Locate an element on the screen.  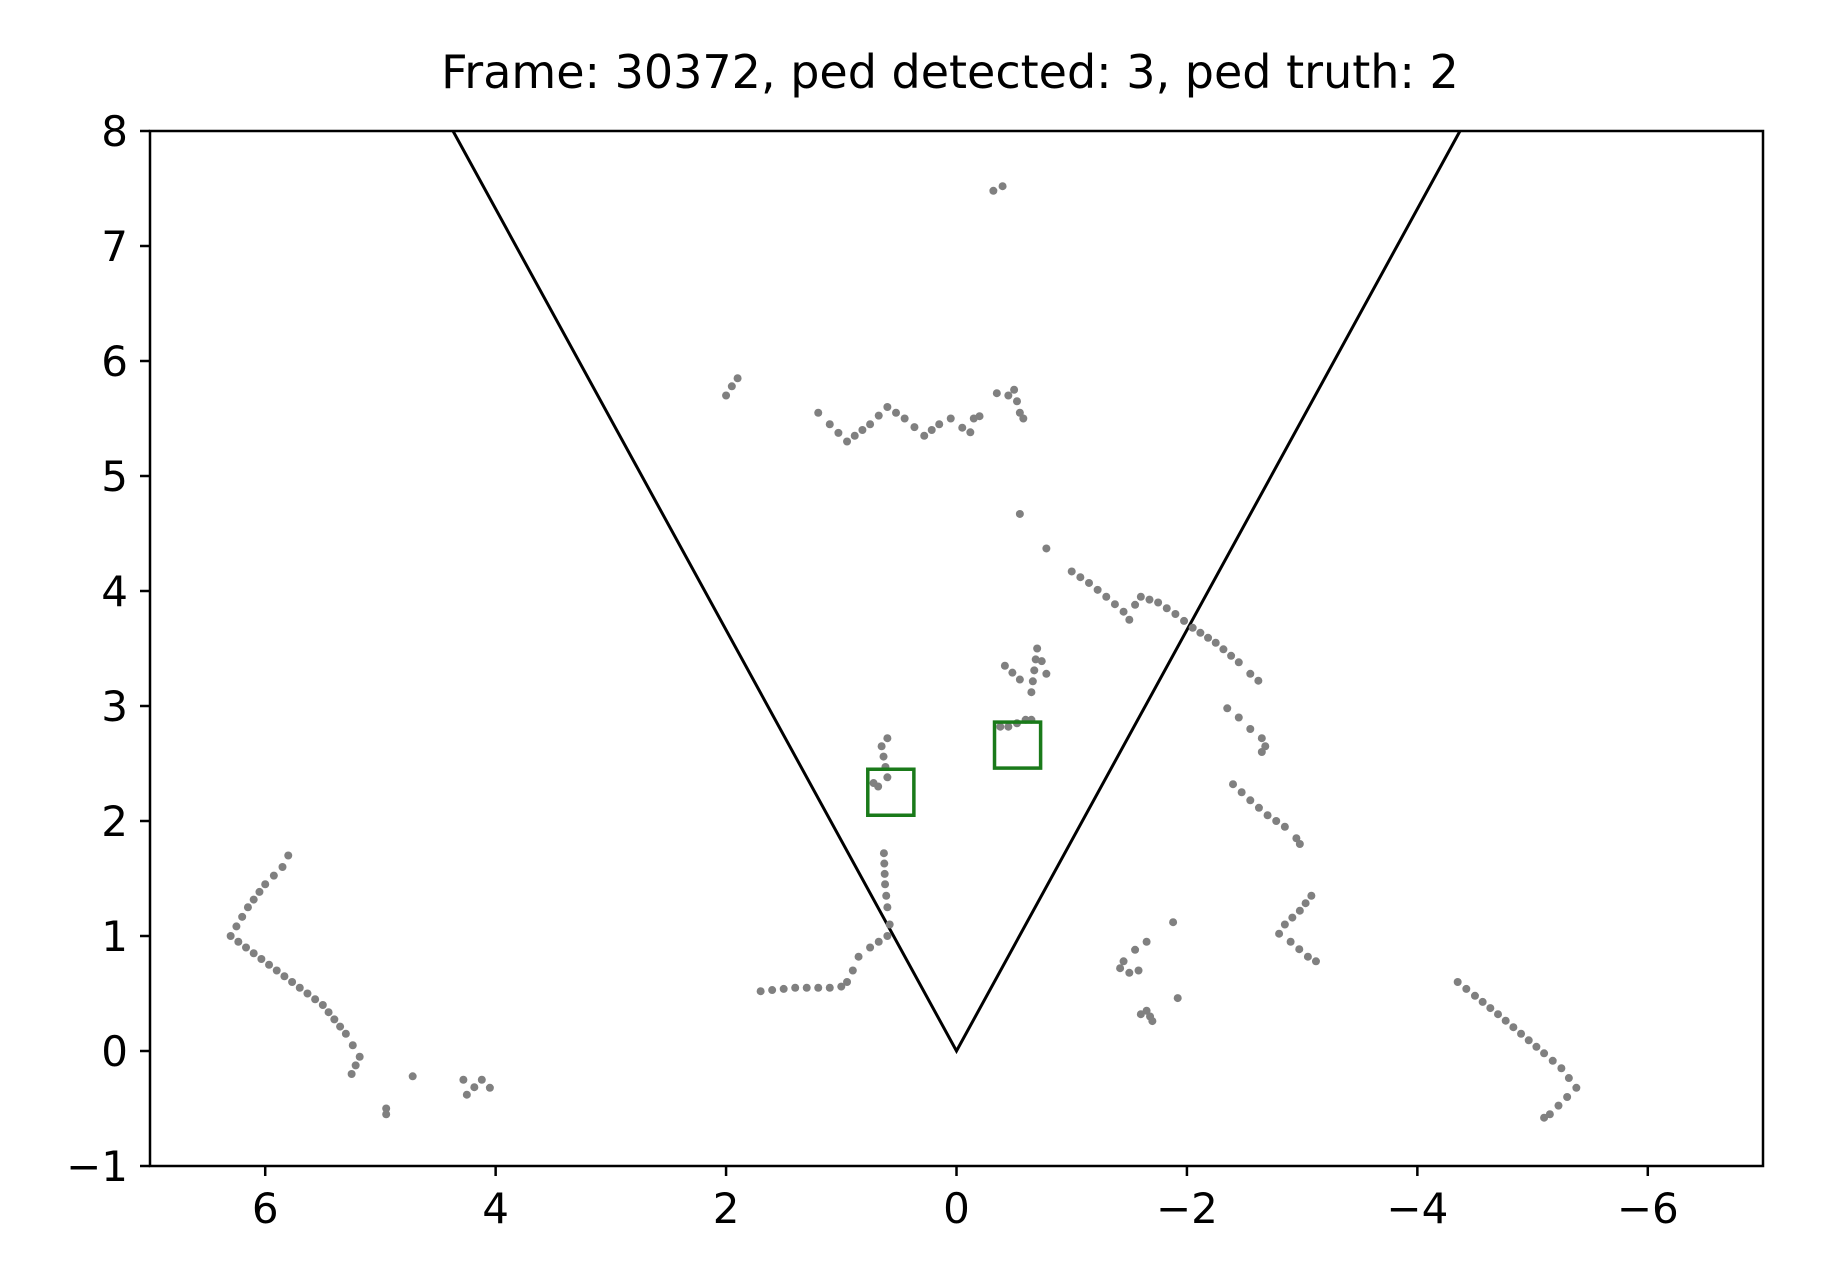
y-axis: −1 0 1 2 3 4 5 6 7 8 is located at coordinates (108, 649).